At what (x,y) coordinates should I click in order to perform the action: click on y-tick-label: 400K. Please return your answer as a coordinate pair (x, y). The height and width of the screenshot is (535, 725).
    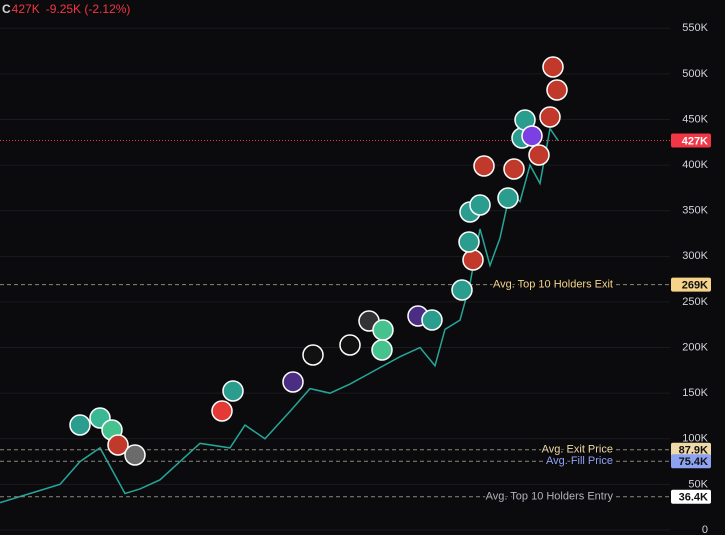
    Looking at the image, I should click on (695, 165).